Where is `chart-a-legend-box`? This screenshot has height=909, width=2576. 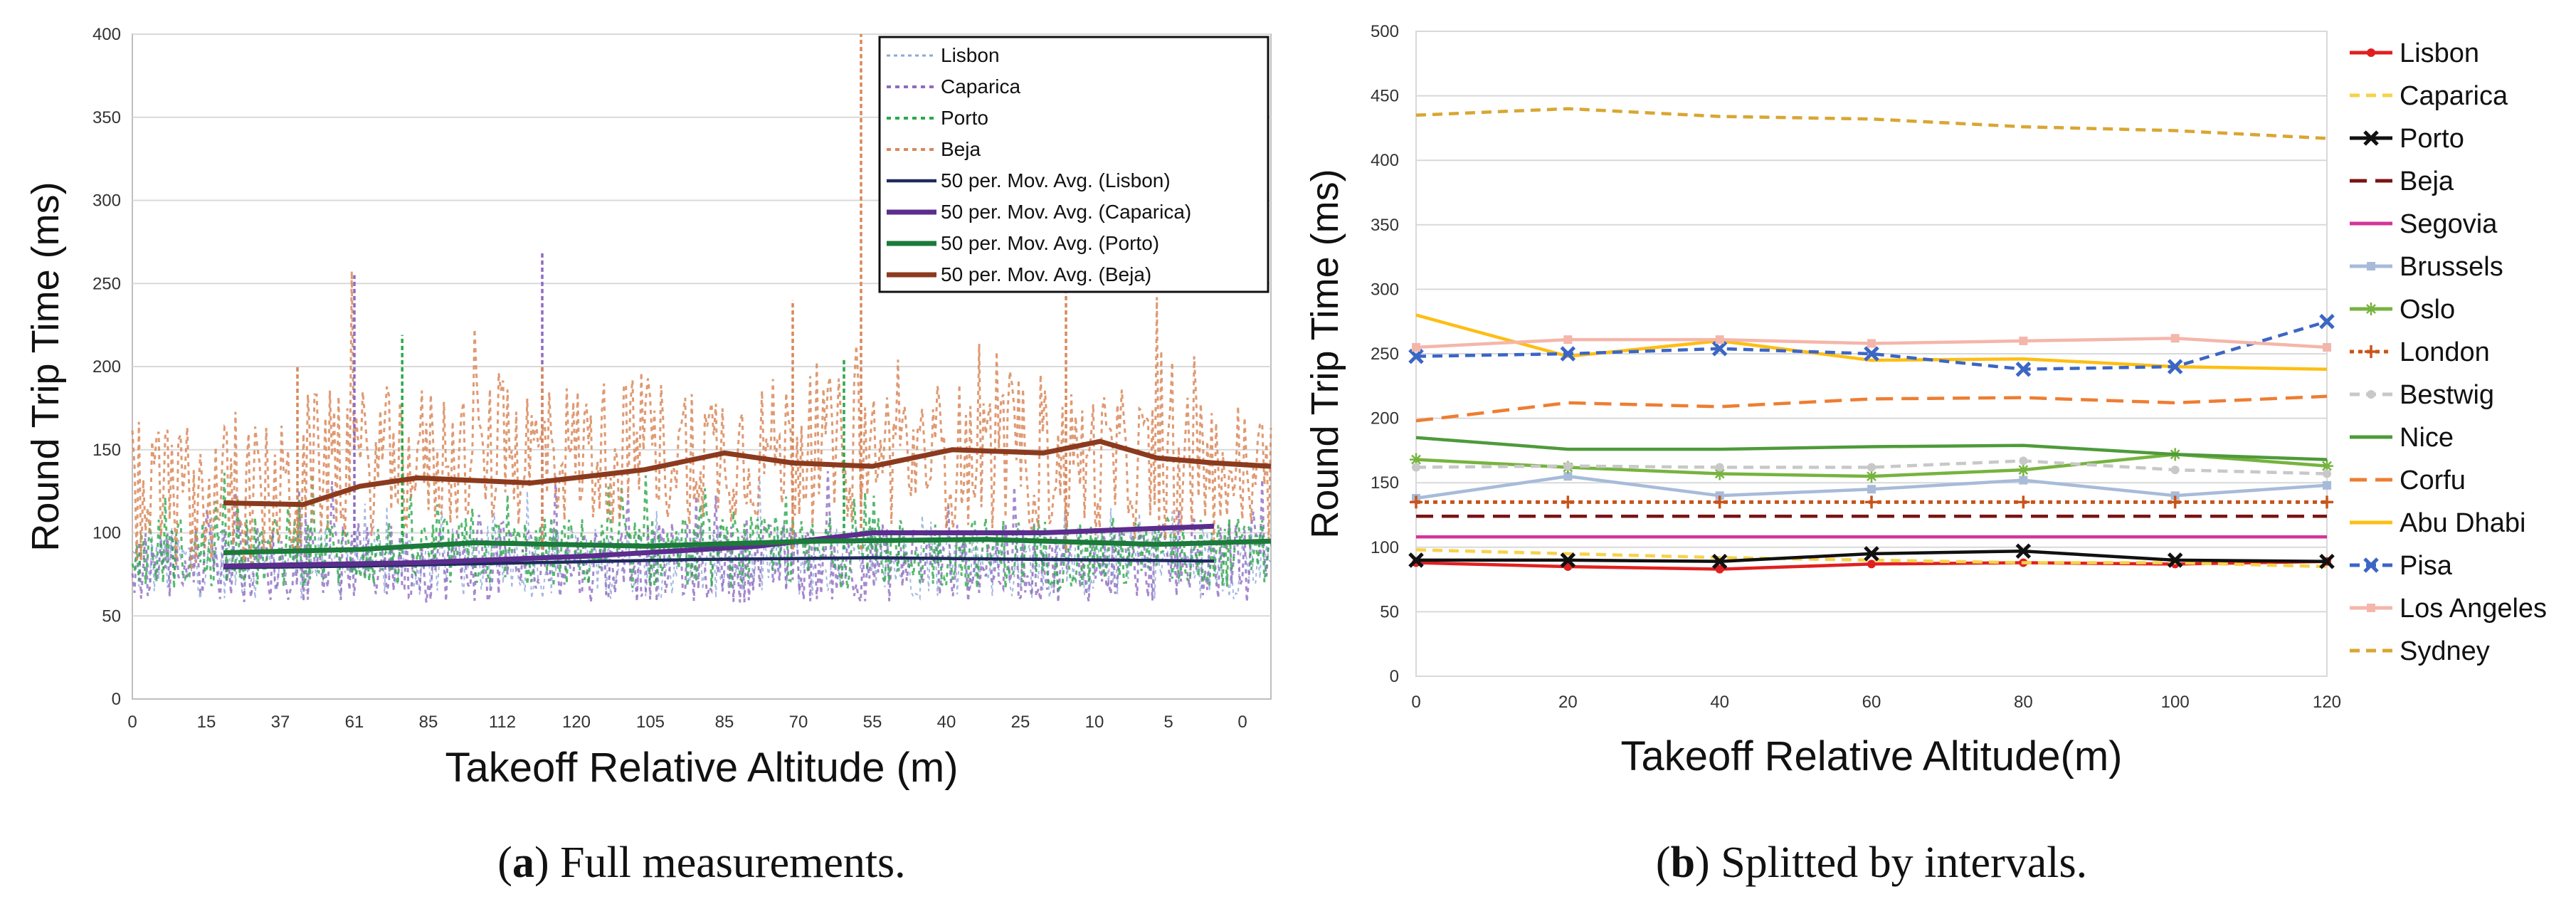 chart-a-legend-box is located at coordinates (1073, 164).